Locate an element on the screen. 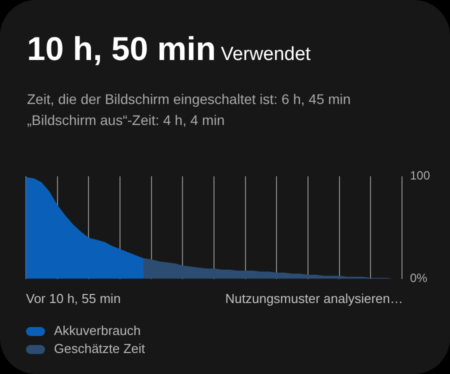 The height and width of the screenshot is (374, 450). y-tick-label: 0% is located at coordinates (419, 278).